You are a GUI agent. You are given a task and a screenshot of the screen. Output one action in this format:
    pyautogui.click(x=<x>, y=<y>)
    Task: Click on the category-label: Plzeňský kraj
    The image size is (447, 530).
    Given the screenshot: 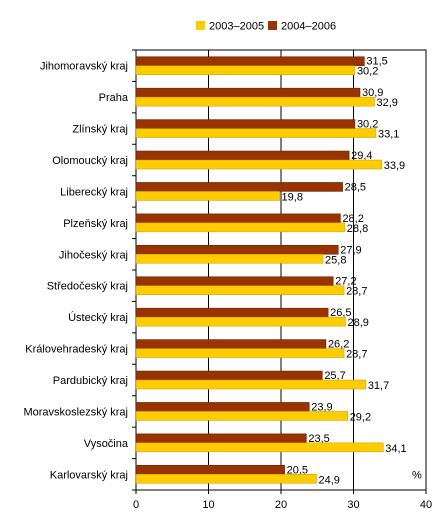 What is the action you would take?
    pyautogui.click(x=95, y=224)
    